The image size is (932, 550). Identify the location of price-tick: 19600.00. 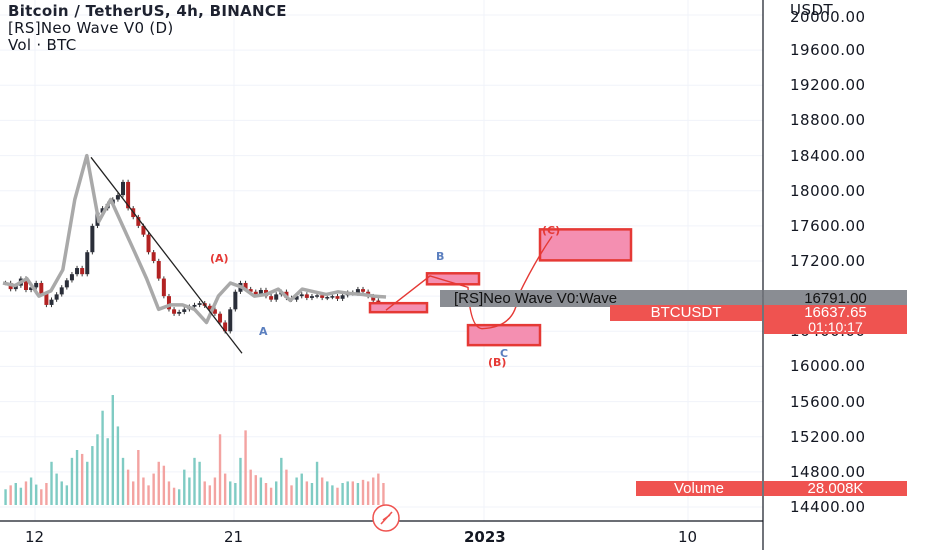
(828, 50).